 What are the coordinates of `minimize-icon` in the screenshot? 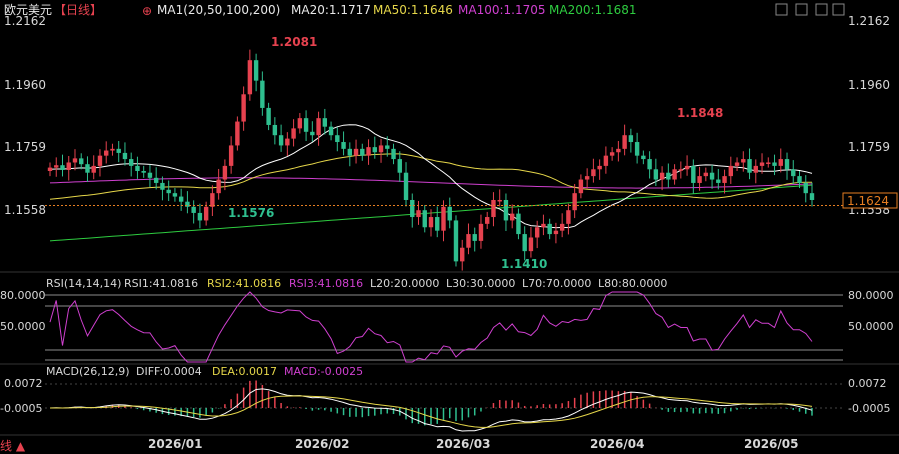 It's located at (821, 9).